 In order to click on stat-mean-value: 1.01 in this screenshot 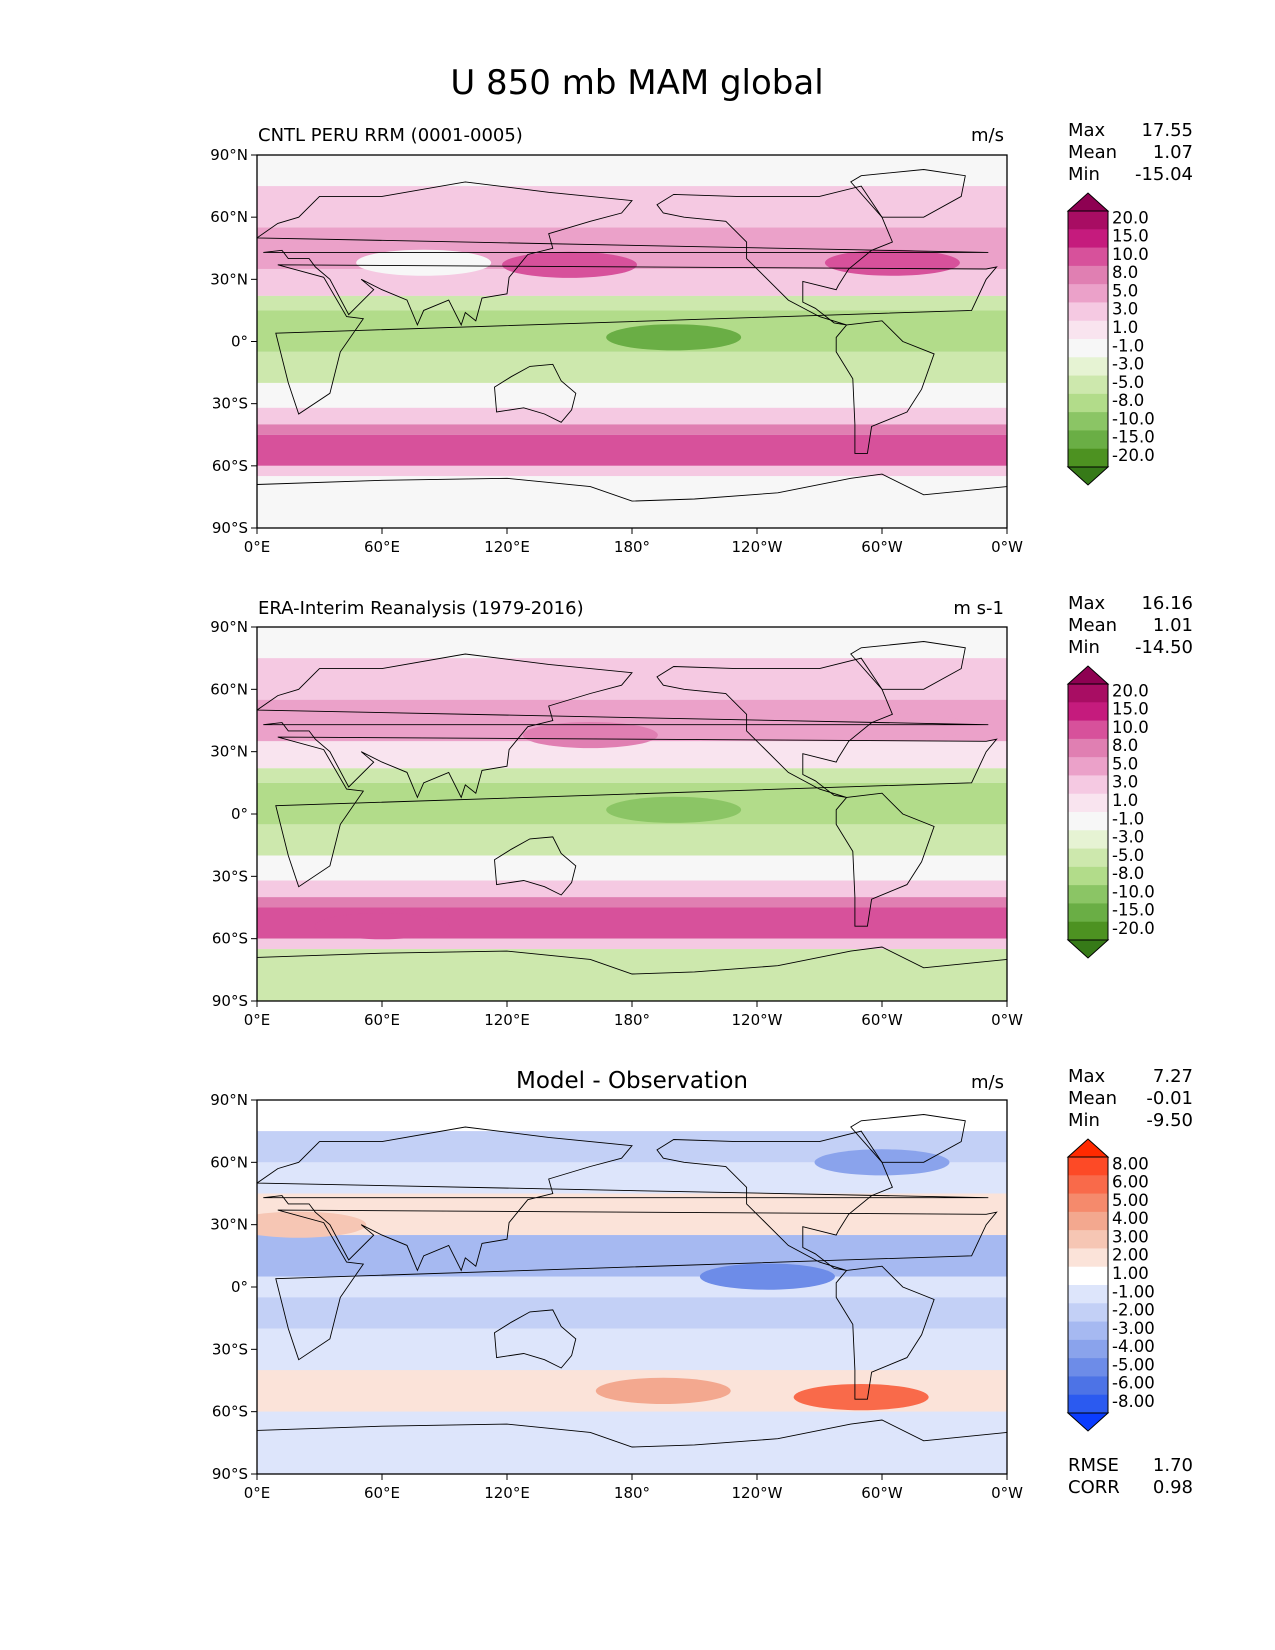, I will do `click(1173, 625)`.